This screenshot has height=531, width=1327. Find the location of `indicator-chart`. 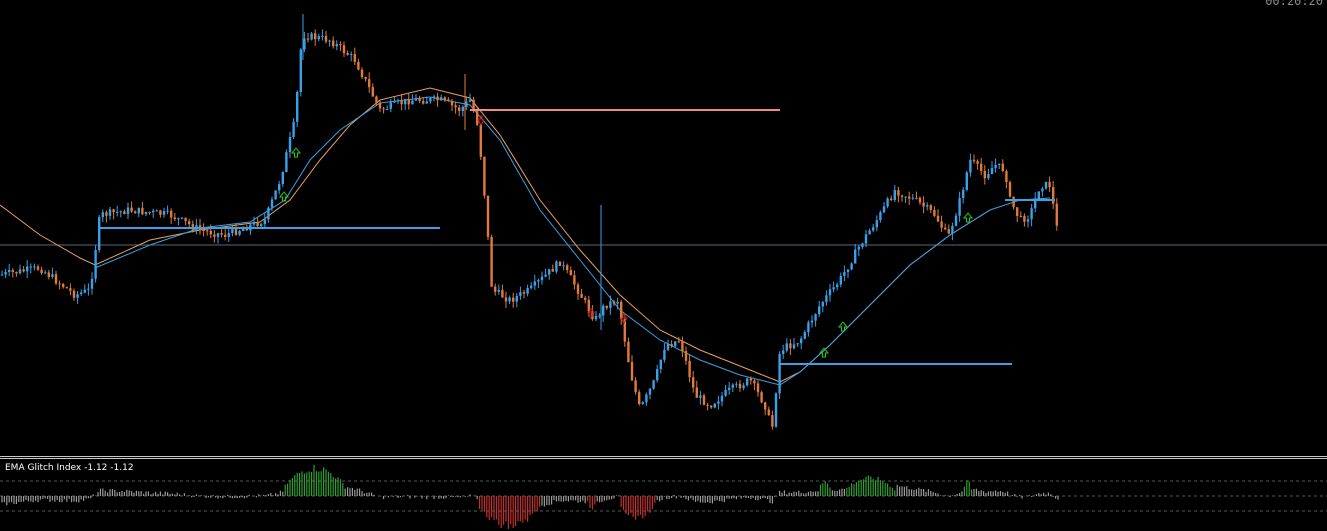

indicator-chart is located at coordinates (663, 495).